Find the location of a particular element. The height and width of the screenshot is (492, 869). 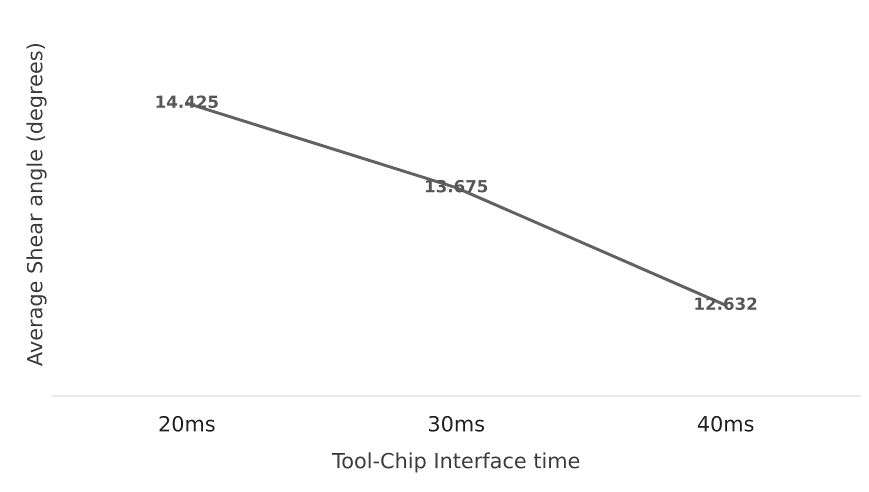

x-axis-title: Tool-Chip Interface time is located at coordinates (456, 462).